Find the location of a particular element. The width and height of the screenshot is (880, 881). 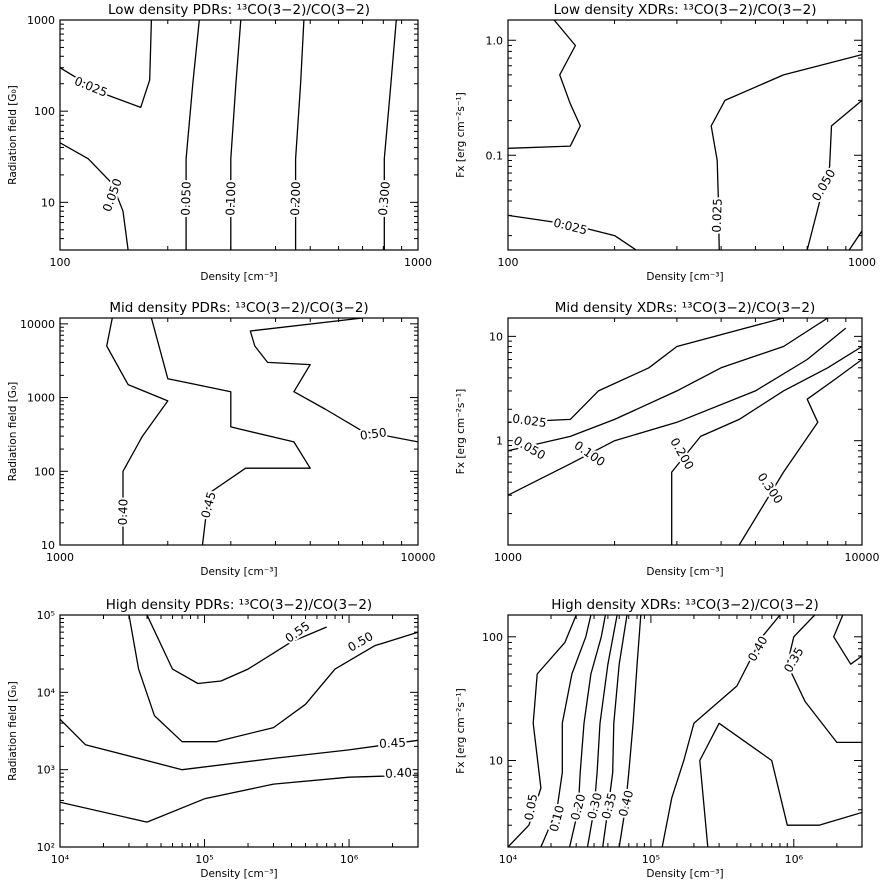

contour-group: 0.55 0.50 0.45 0.40 is located at coordinates (239, 719).